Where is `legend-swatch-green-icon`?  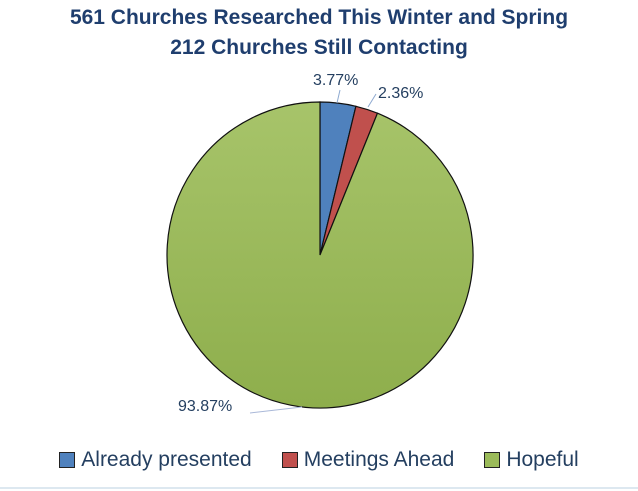
legend-swatch-green-icon is located at coordinates (492, 460).